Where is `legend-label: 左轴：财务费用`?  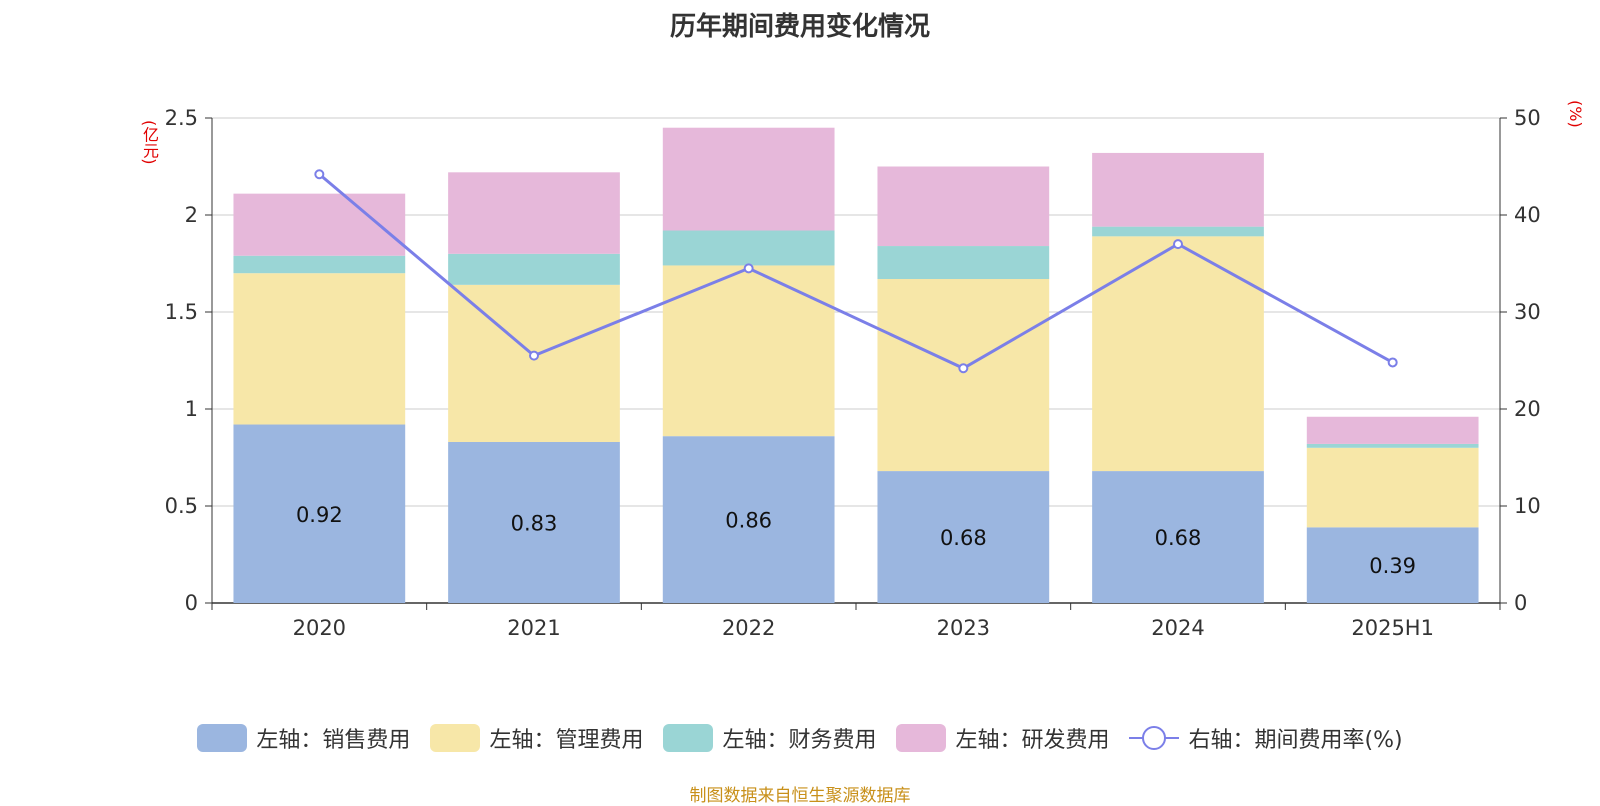
legend-label: 左轴：财务费用 is located at coordinates (799, 740).